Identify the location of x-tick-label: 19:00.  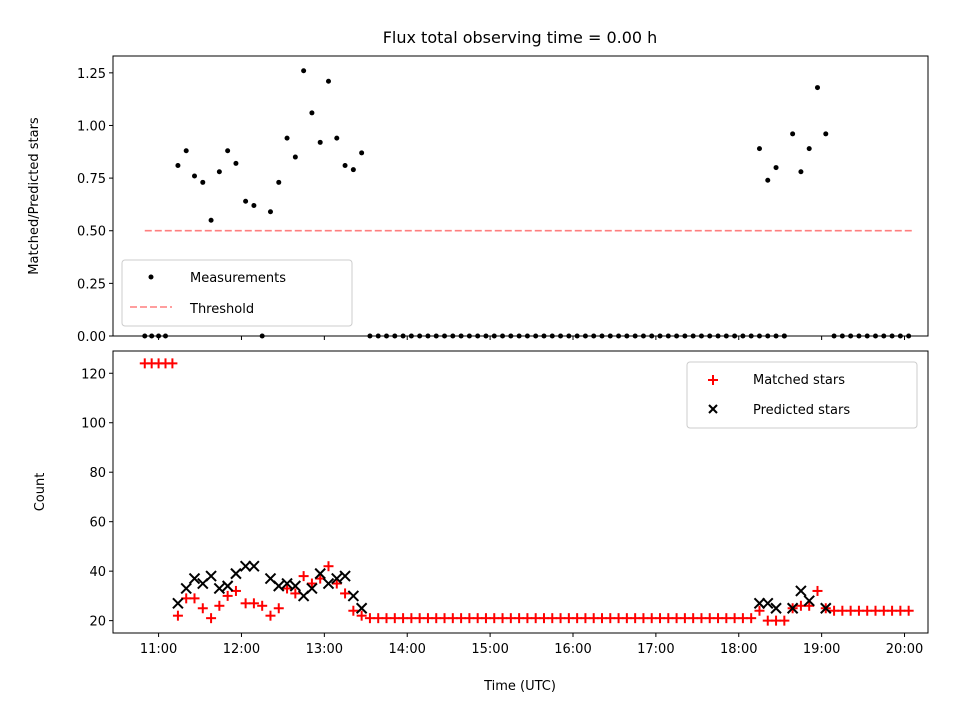
(821, 649).